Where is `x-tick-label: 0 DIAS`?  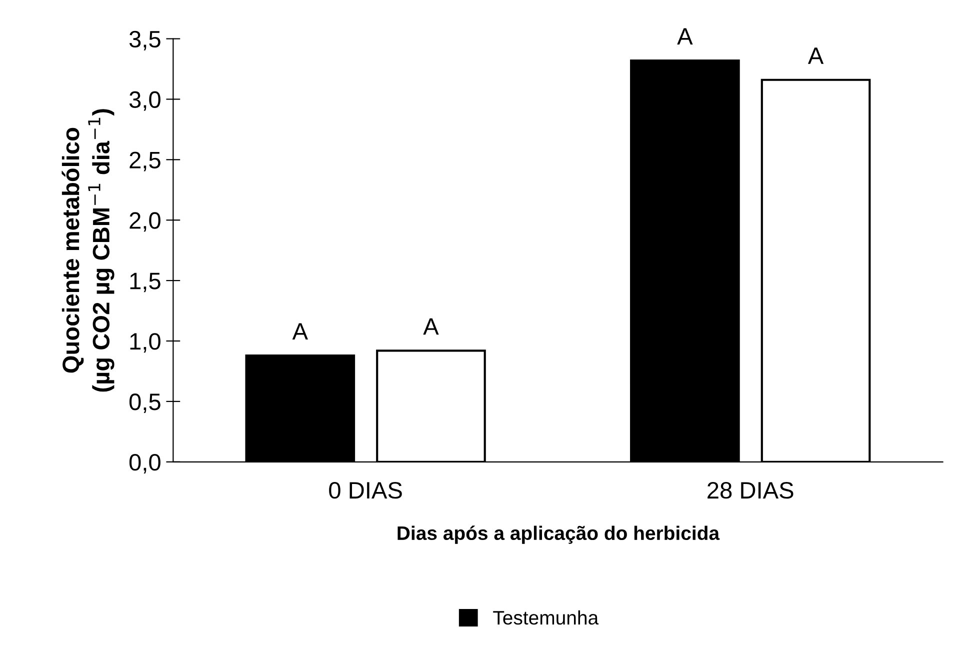
x-tick-label: 0 DIAS is located at coordinates (365, 490).